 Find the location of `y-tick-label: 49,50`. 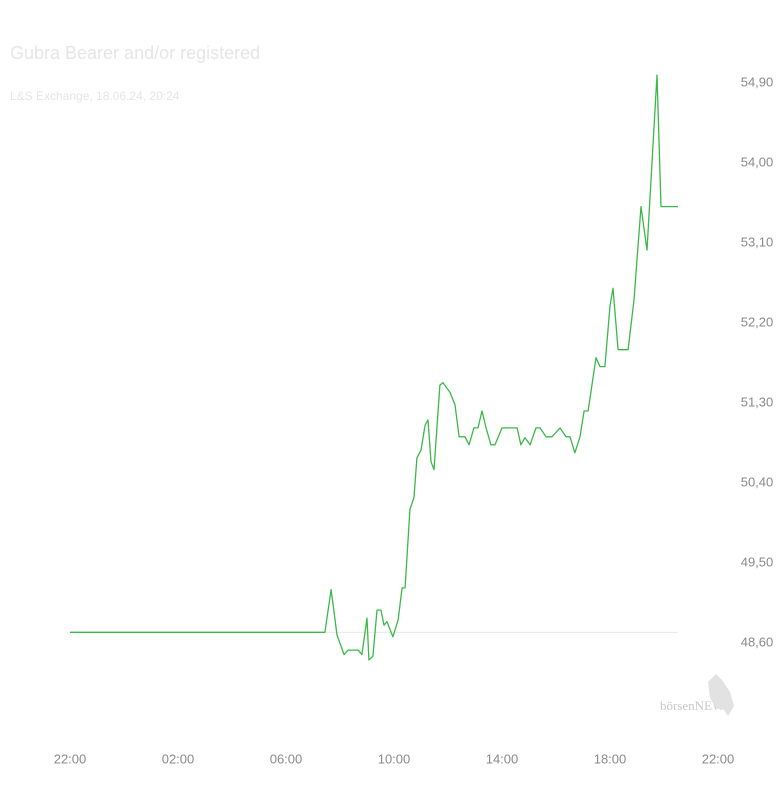

y-tick-label: 49,50 is located at coordinates (757, 561).